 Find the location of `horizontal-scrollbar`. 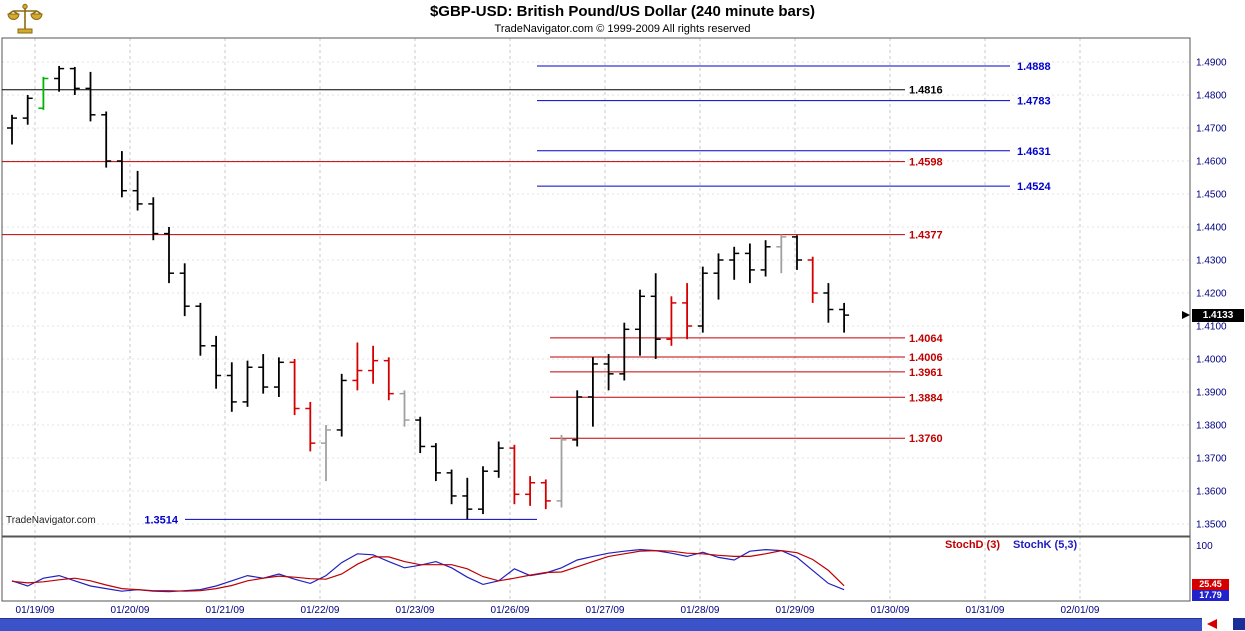

horizontal-scrollbar is located at coordinates (622, 624).